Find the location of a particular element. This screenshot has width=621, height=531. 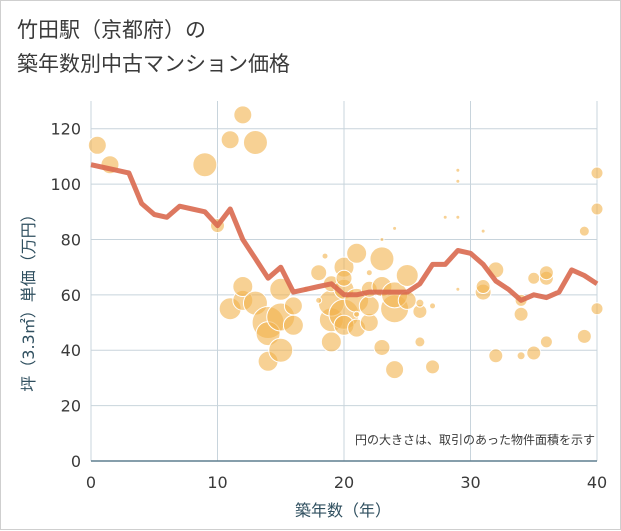

x-tick-label-4: 40 is located at coordinates (597, 482).